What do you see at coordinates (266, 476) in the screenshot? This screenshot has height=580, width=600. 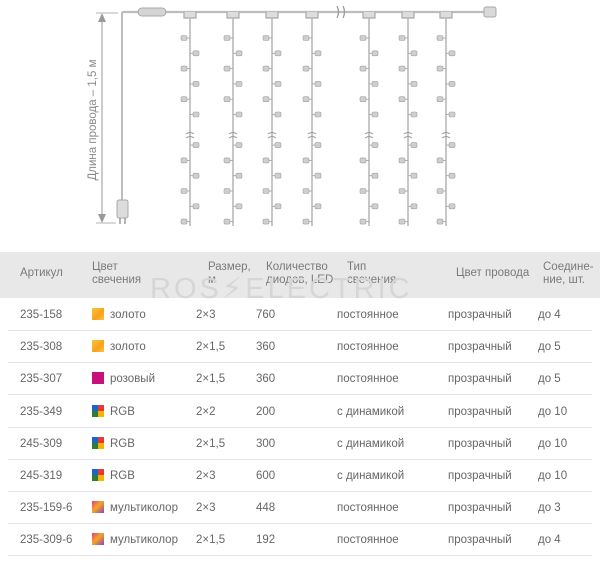 I see `cell-leds: 600` at bounding box center [266, 476].